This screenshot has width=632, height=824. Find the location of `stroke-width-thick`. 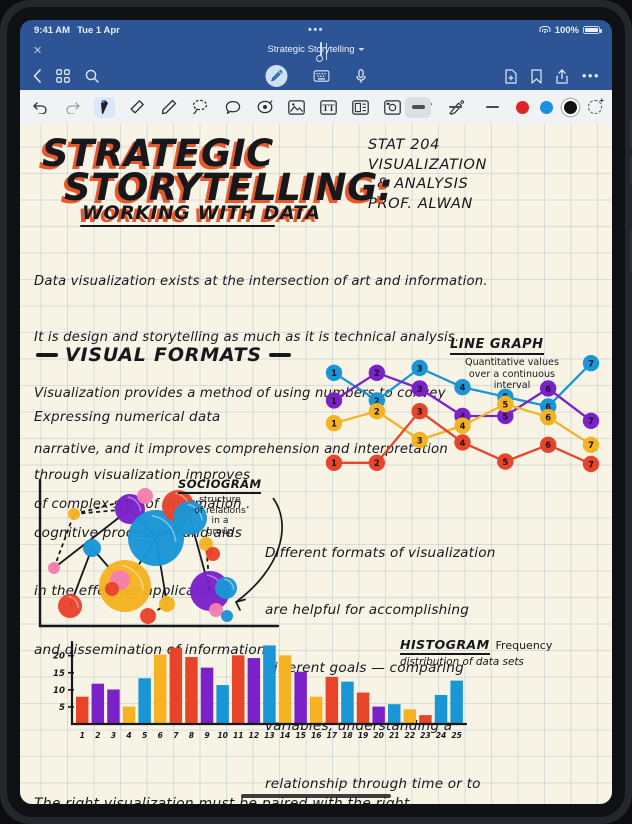

stroke-width-thick is located at coordinates (418, 107).